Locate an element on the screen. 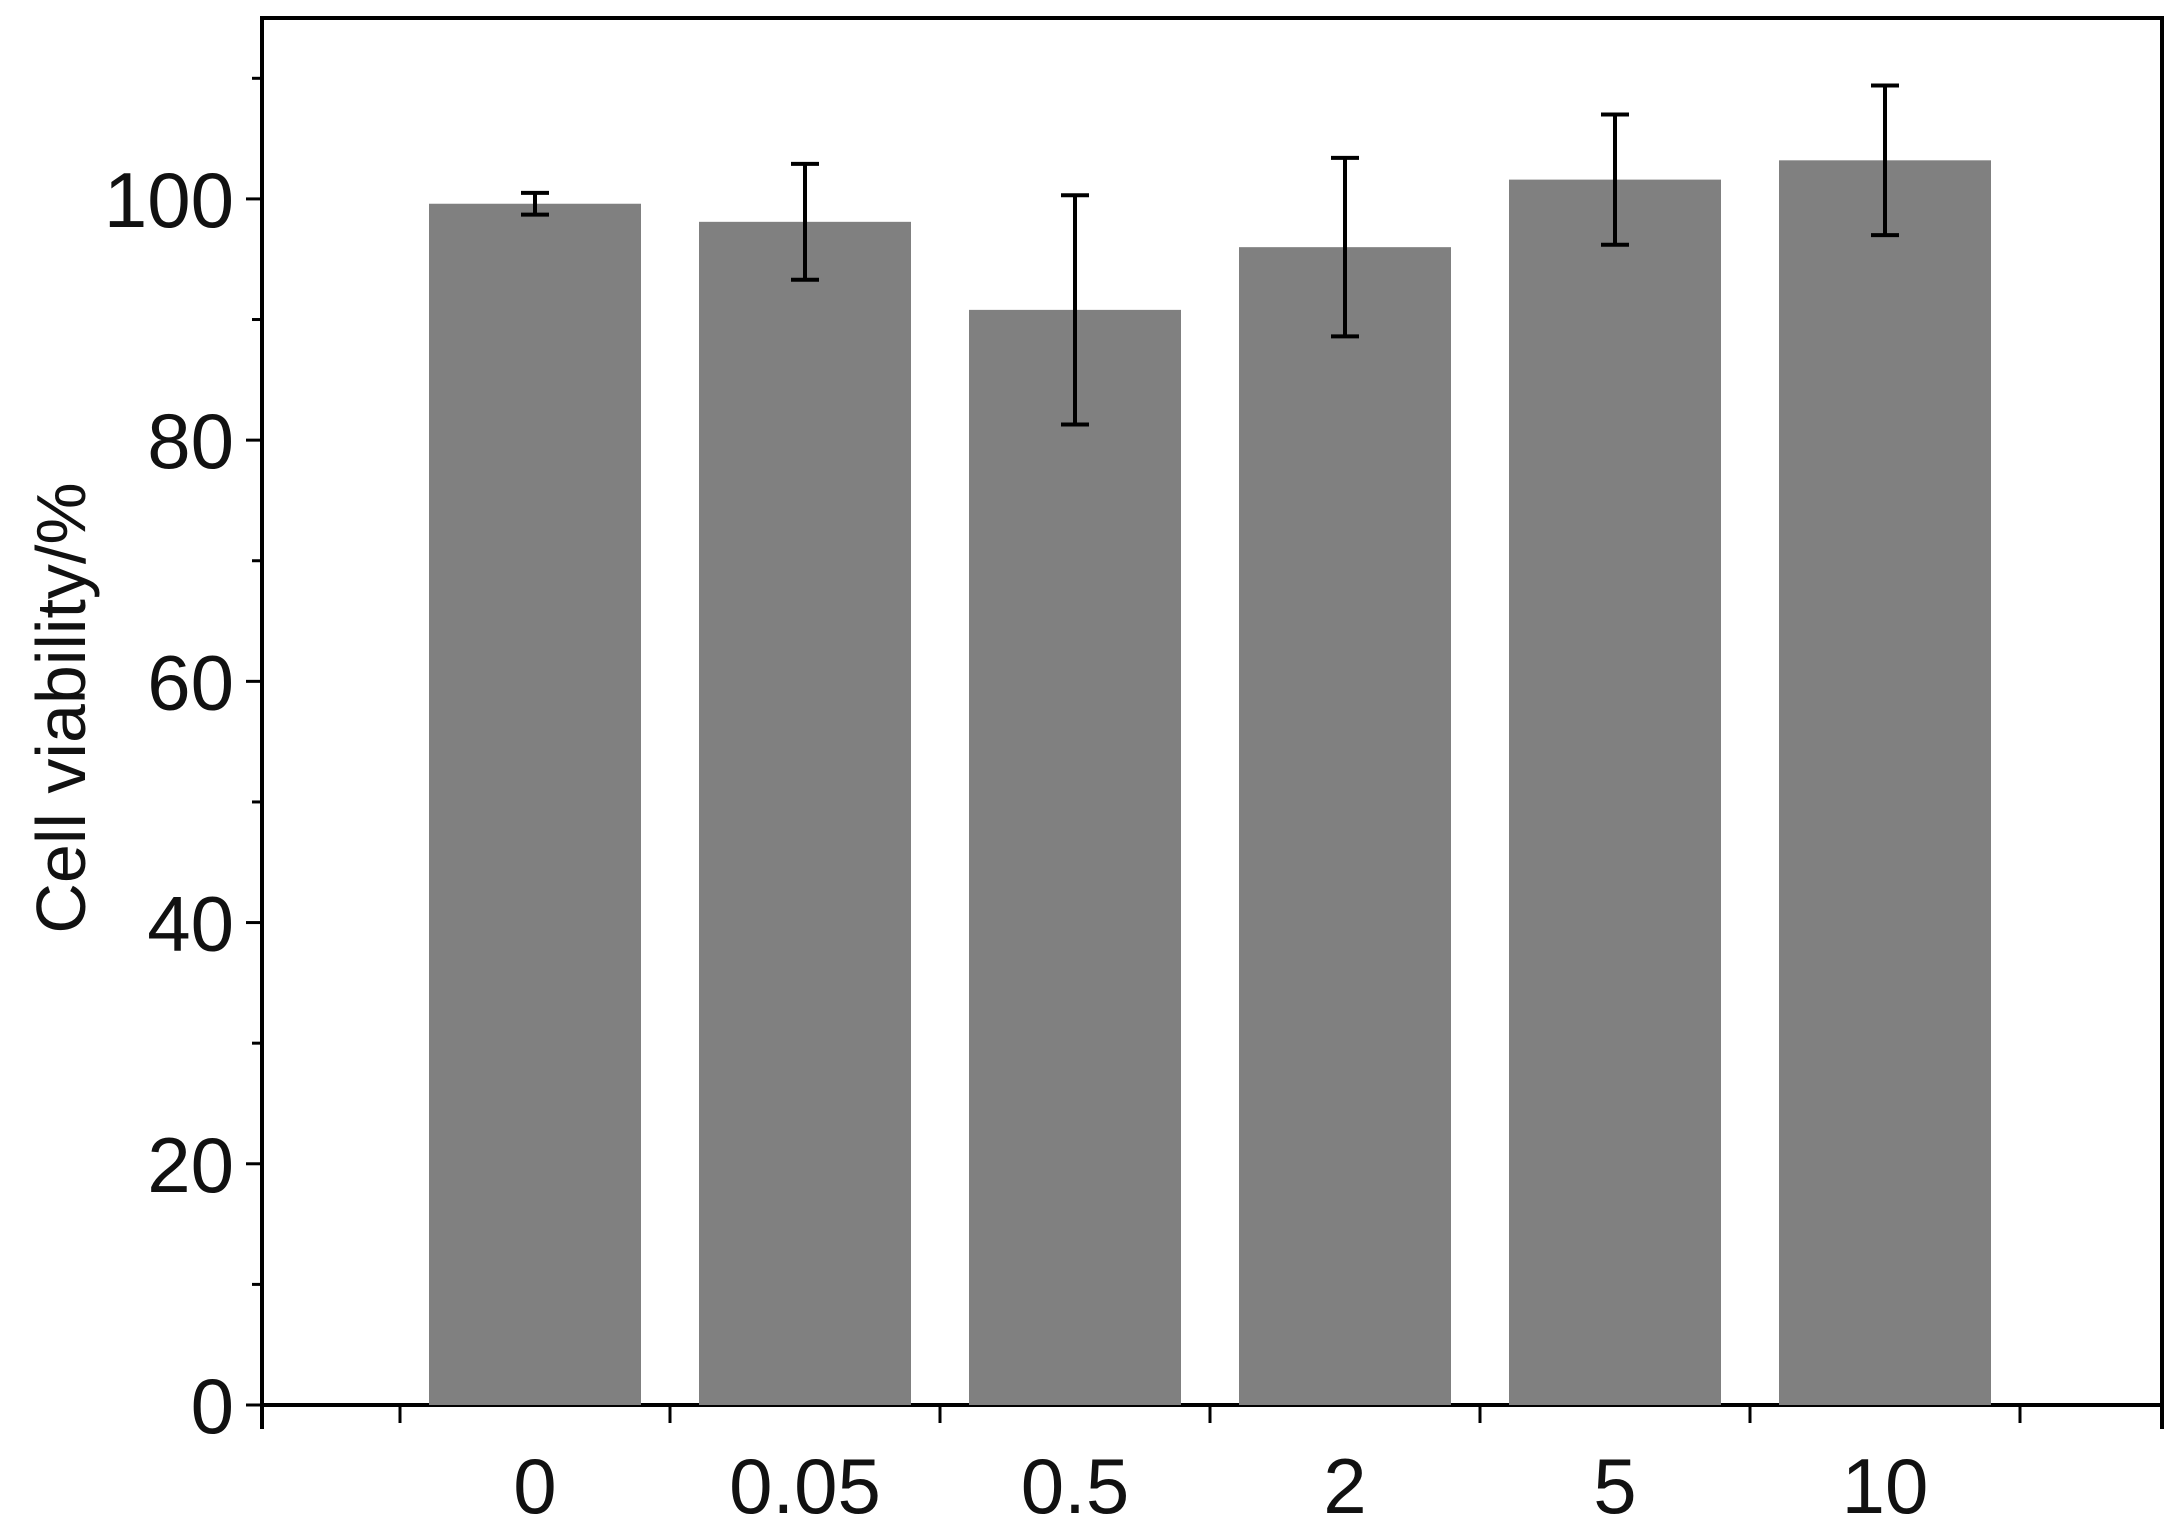 The width and height of the screenshot is (2184, 1528). bar-0.05 is located at coordinates (805, 813).